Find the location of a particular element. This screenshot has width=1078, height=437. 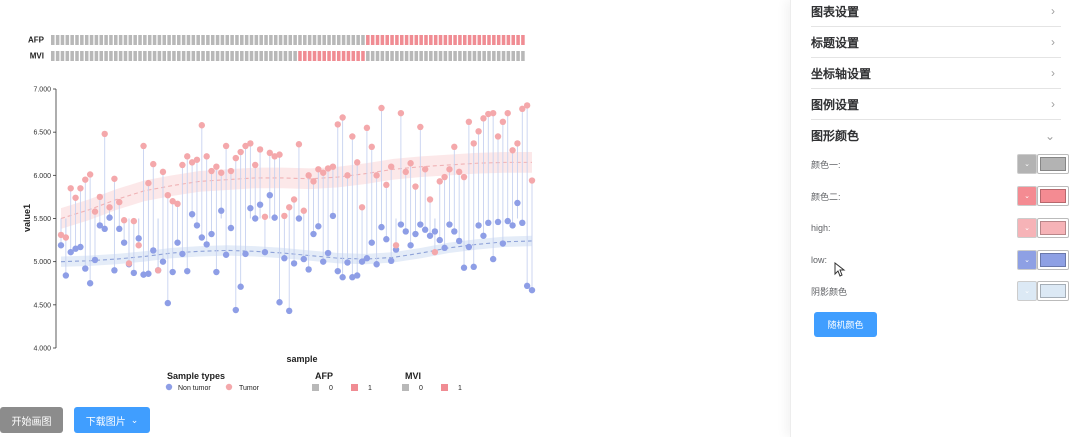

section-label: 图表设置 is located at coordinates (835, 11).